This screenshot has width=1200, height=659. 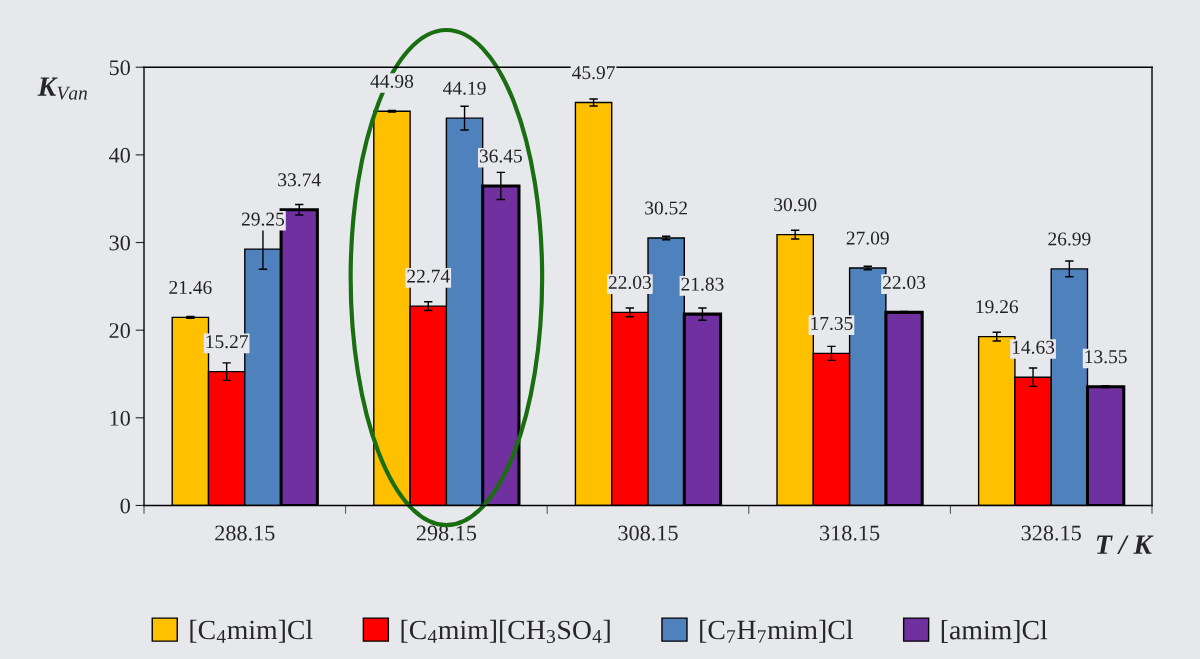 What do you see at coordinates (263, 219) in the screenshot?
I see `data-label: 29.25` at bounding box center [263, 219].